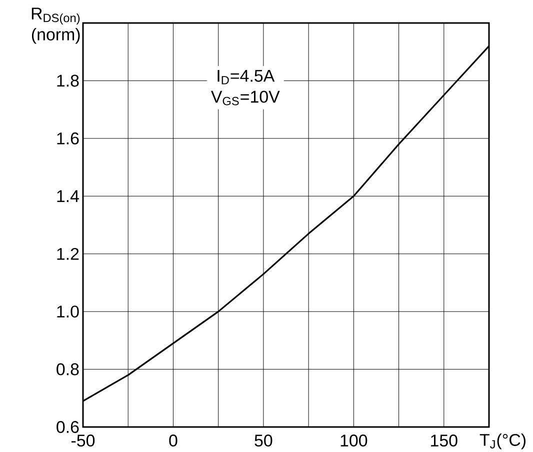  Describe the element at coordinates (444, 440) in the screenshot. I see `x-tick-label: 150` at that location.